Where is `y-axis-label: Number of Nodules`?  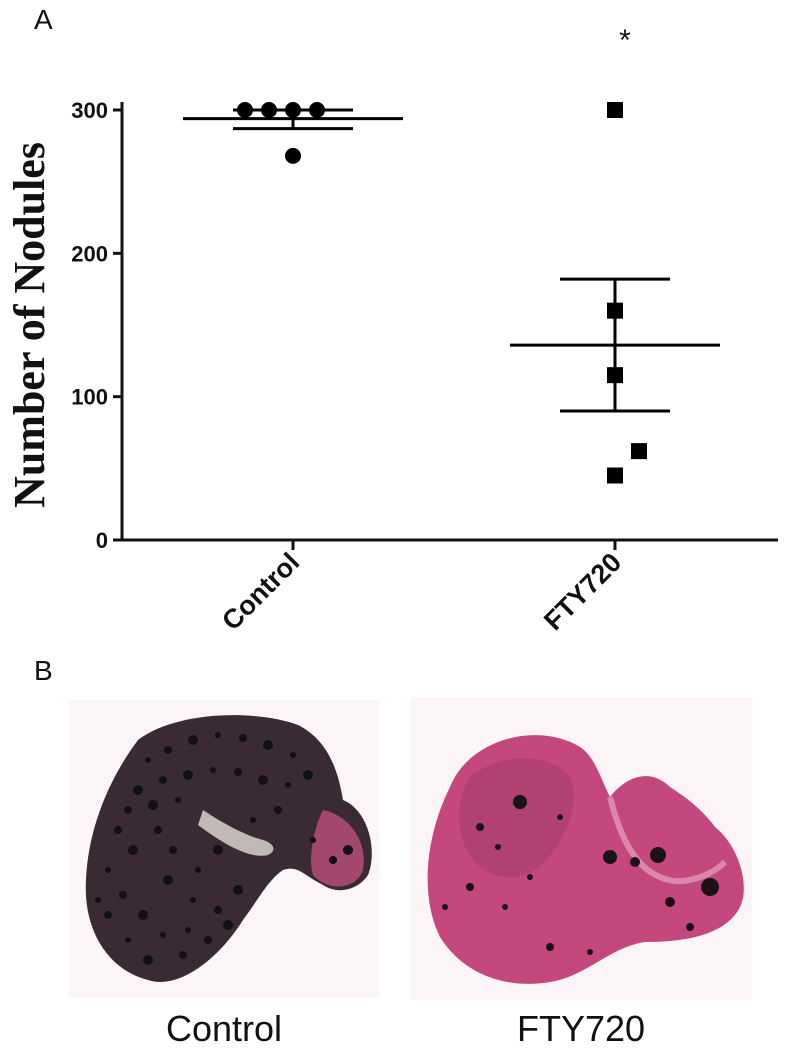
y-axis-label: Number of Nodules is located at coordinates (29, 325).